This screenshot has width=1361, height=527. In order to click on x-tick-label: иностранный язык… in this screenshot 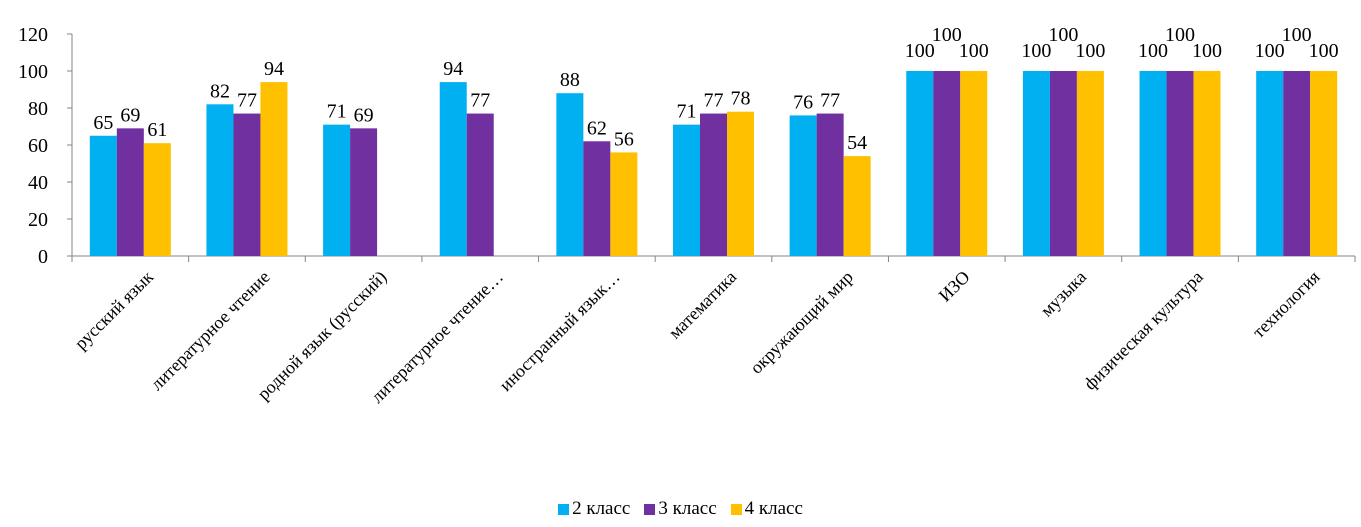, I will do `click(559, 331)`.